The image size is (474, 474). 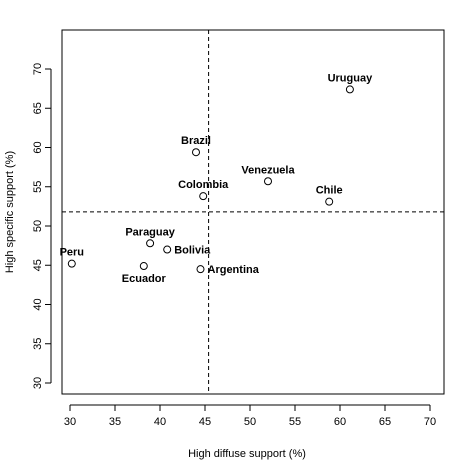 I want to click on point-label: Paraguay, so click(x=150, y=232).